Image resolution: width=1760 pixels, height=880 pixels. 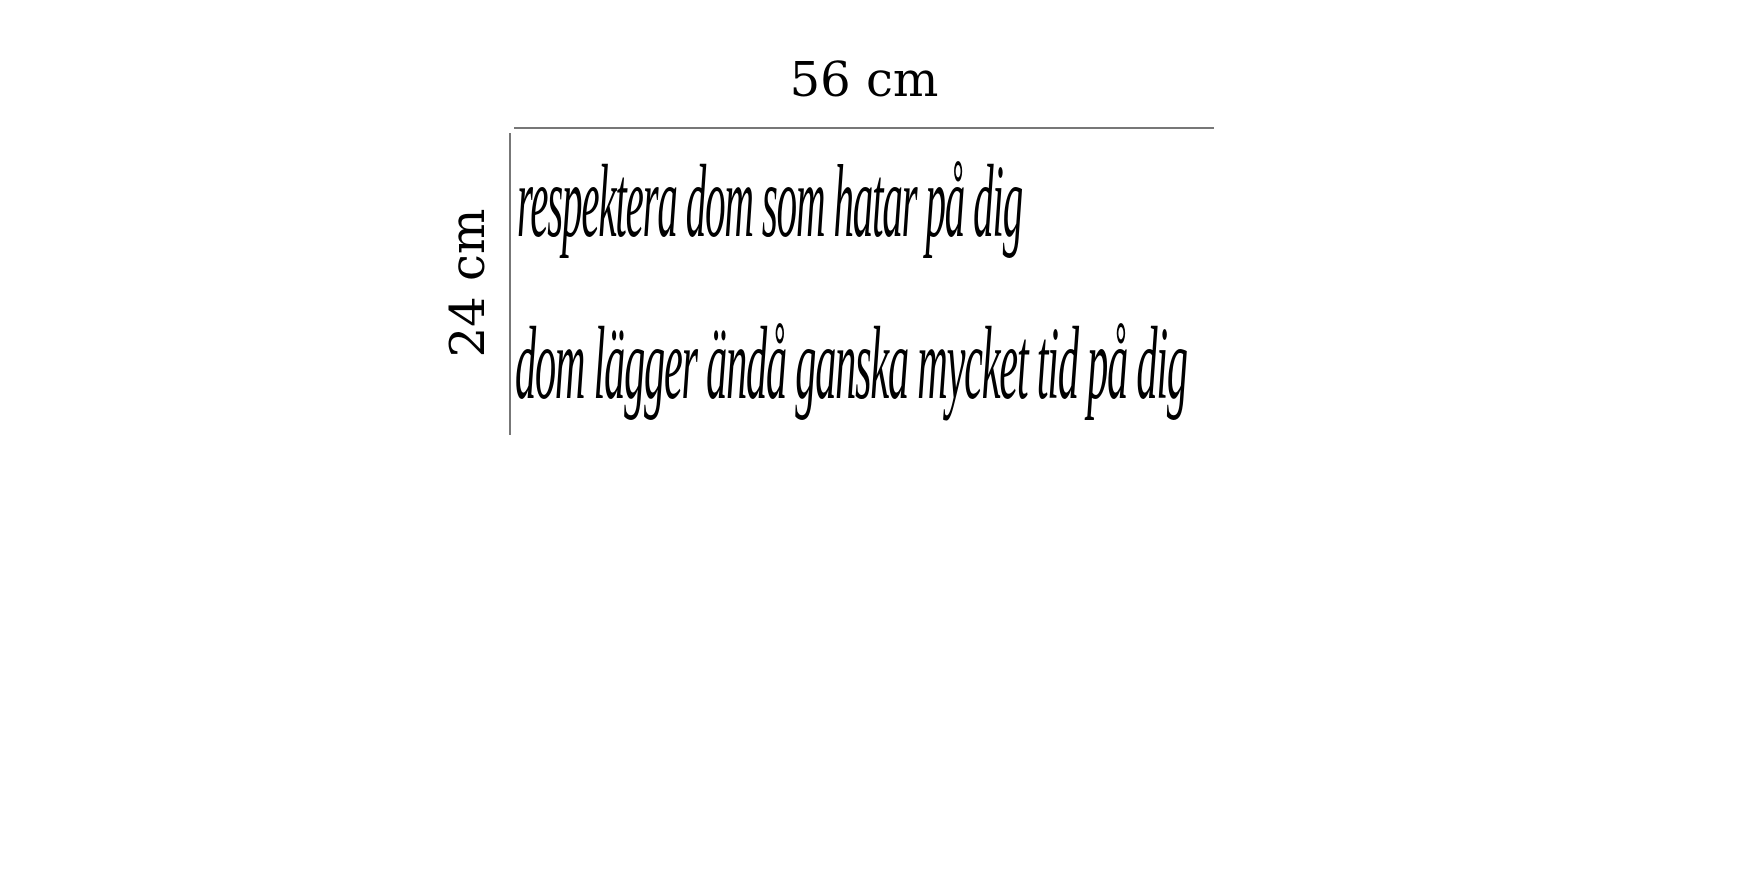 What do you see at coordinates (510, 284) in the screenshot?
I see `height-dimension-line` at bounding box center [510, 284].